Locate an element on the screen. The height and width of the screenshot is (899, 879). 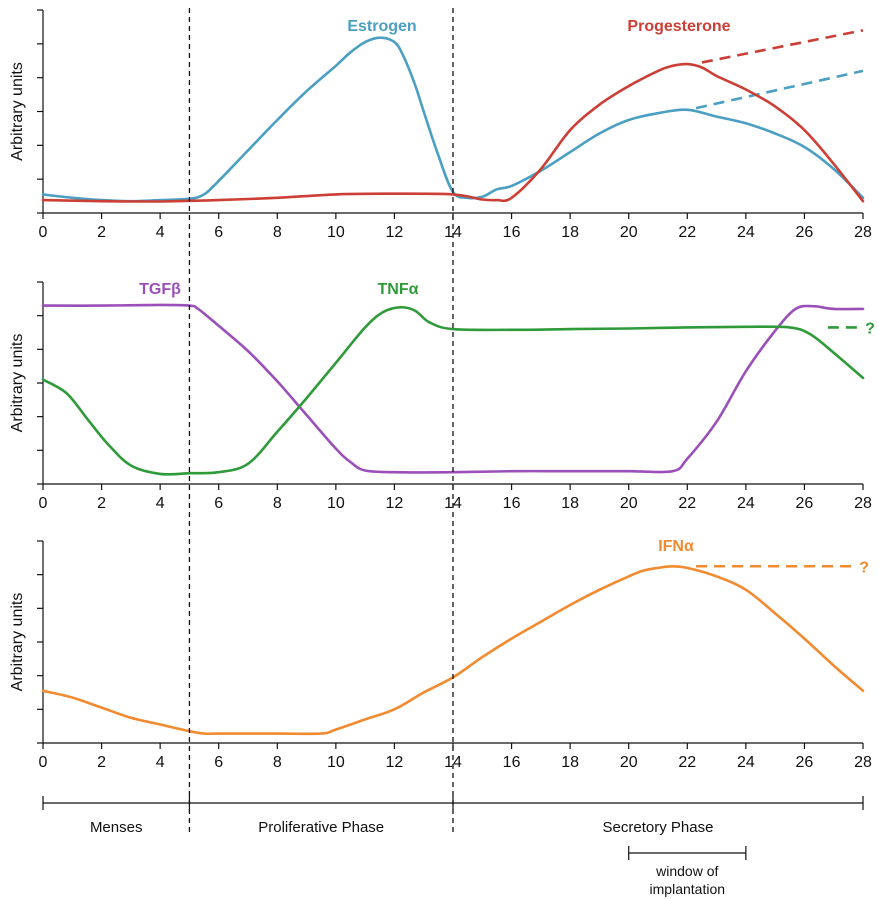
phase-label: Proliferative Phase is located at coordinates (321, 827).